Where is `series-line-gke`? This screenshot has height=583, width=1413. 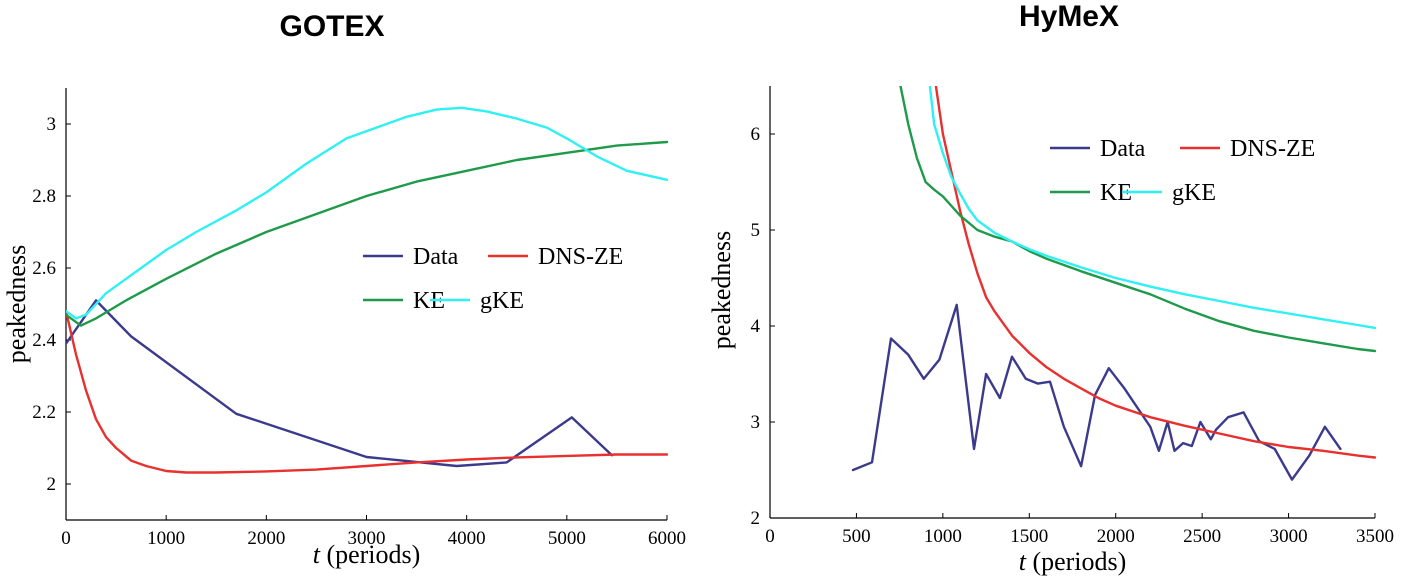 series-line-gke is located at coordinates (1152, 208).